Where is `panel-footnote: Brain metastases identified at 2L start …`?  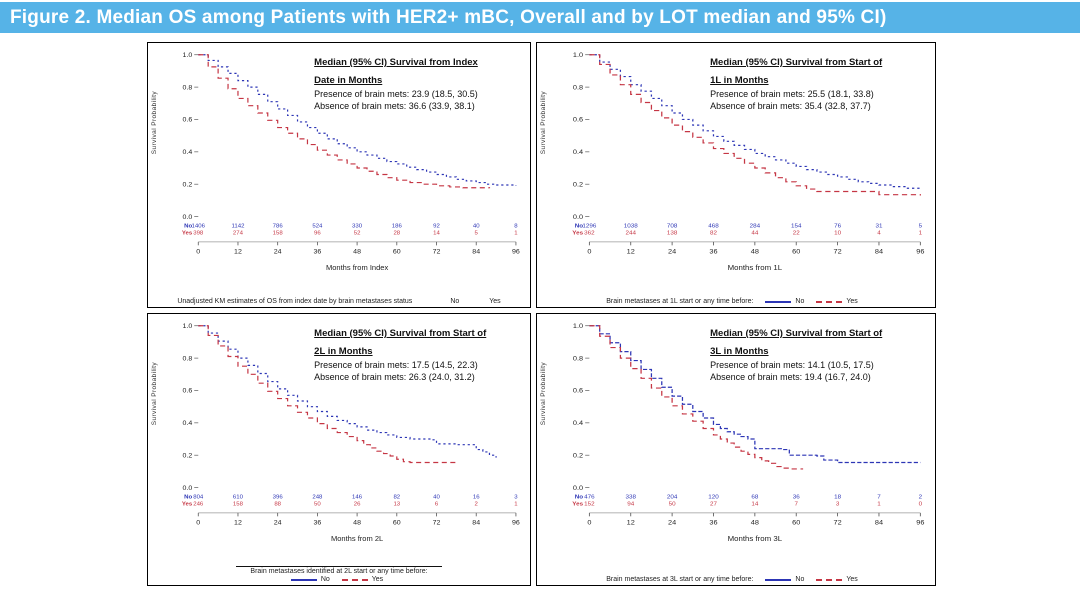
panel-footnote: Brain metastases identified at 2L start … is located at coordinates (339, 574).